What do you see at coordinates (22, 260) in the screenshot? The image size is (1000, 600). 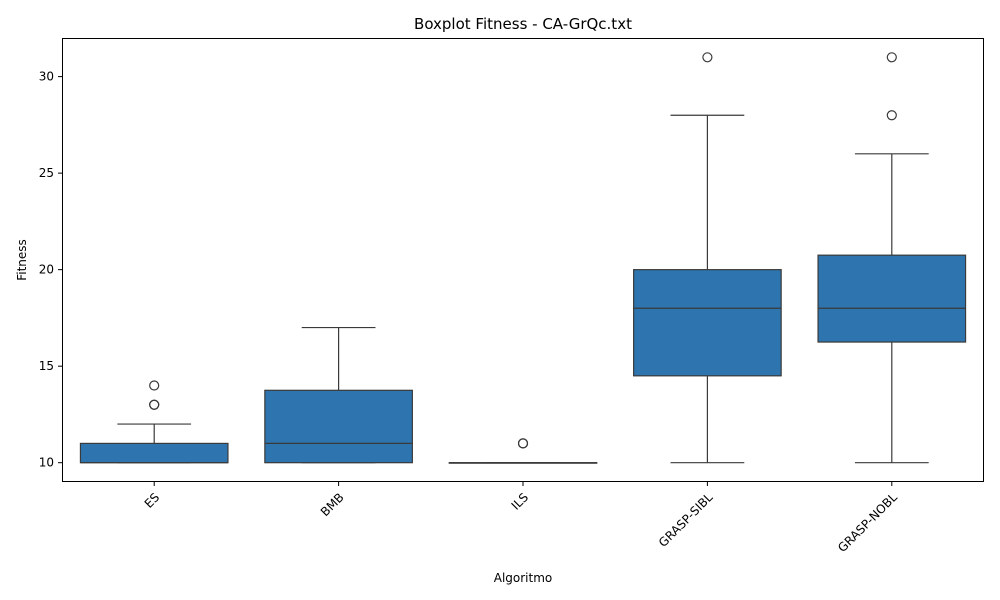 I see `y-axis-label: Fitness` at bounding box center [22, 260].